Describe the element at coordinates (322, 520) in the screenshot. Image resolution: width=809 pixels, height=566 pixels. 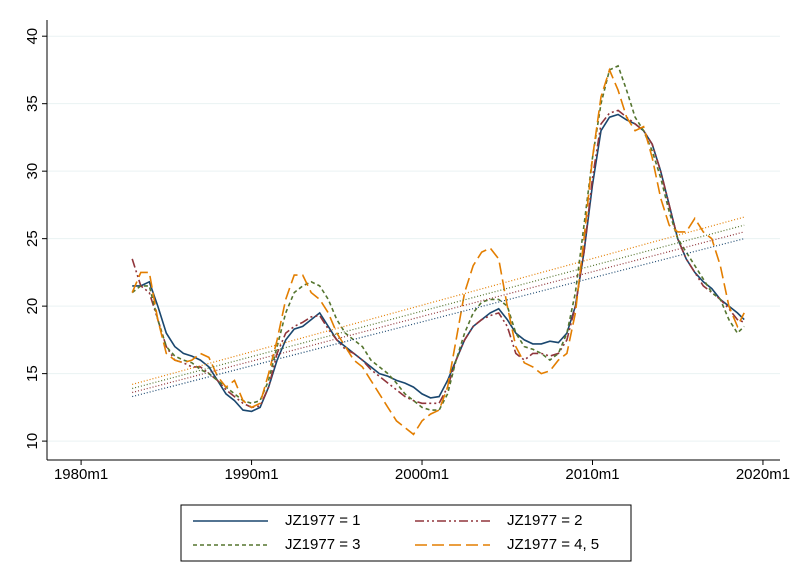
I see `legend-label: JZ1977 = 1` at that location.